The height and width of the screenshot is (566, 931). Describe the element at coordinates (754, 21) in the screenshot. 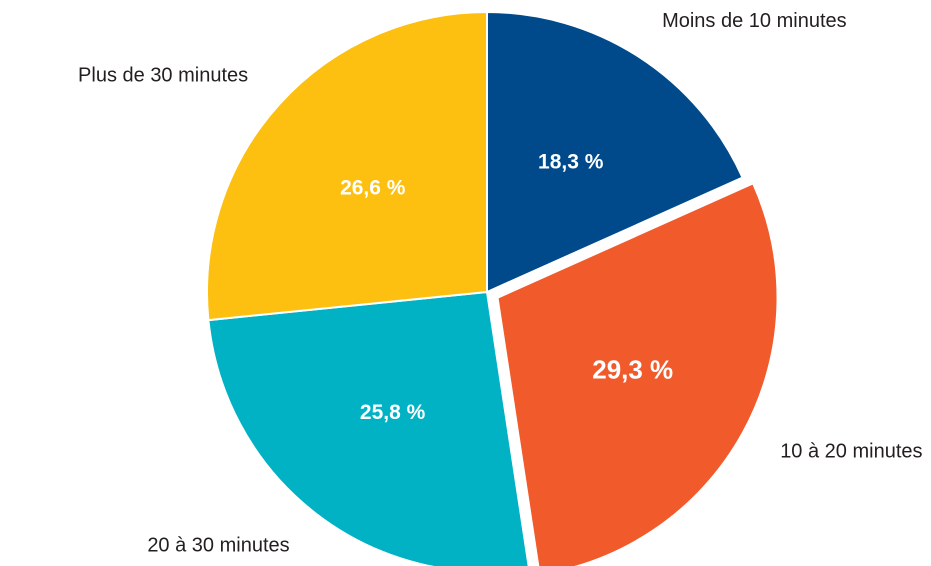

I see `category-label: Moins de 10 minutes` at that location.